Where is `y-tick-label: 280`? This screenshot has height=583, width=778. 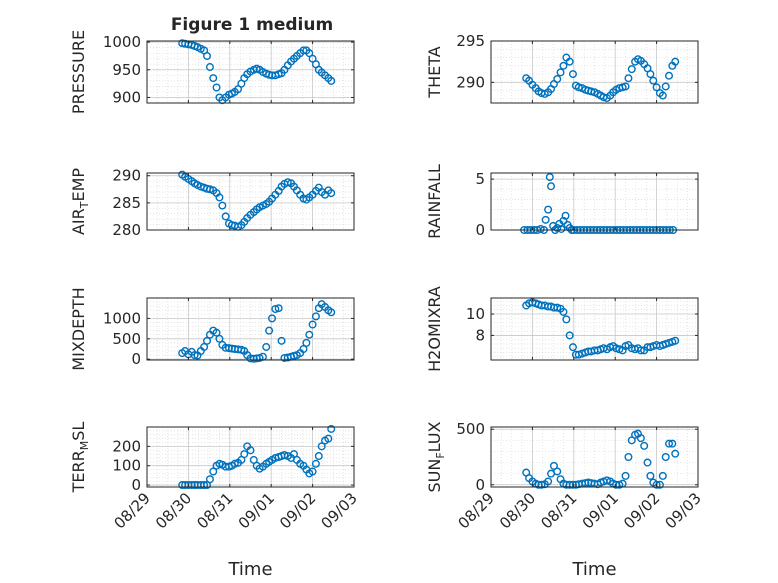 y-tick-label: 280 is located at coordinates (126, 230).